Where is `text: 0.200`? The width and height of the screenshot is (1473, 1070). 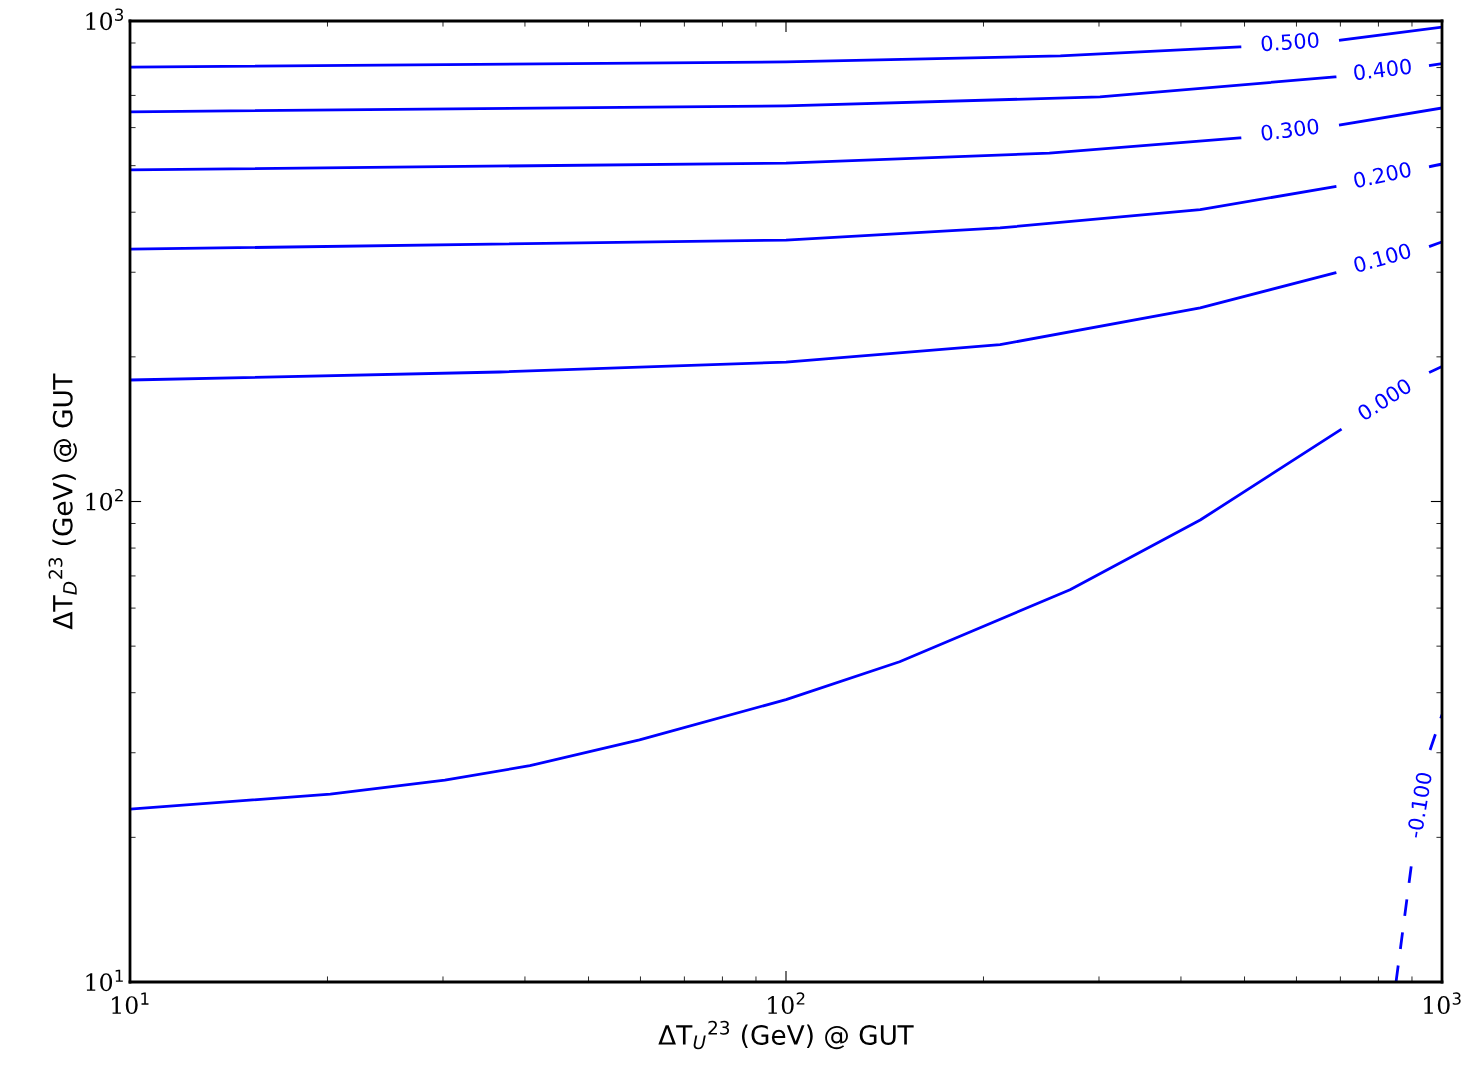
text: 0.200 is located at coordinates (1382, 175).